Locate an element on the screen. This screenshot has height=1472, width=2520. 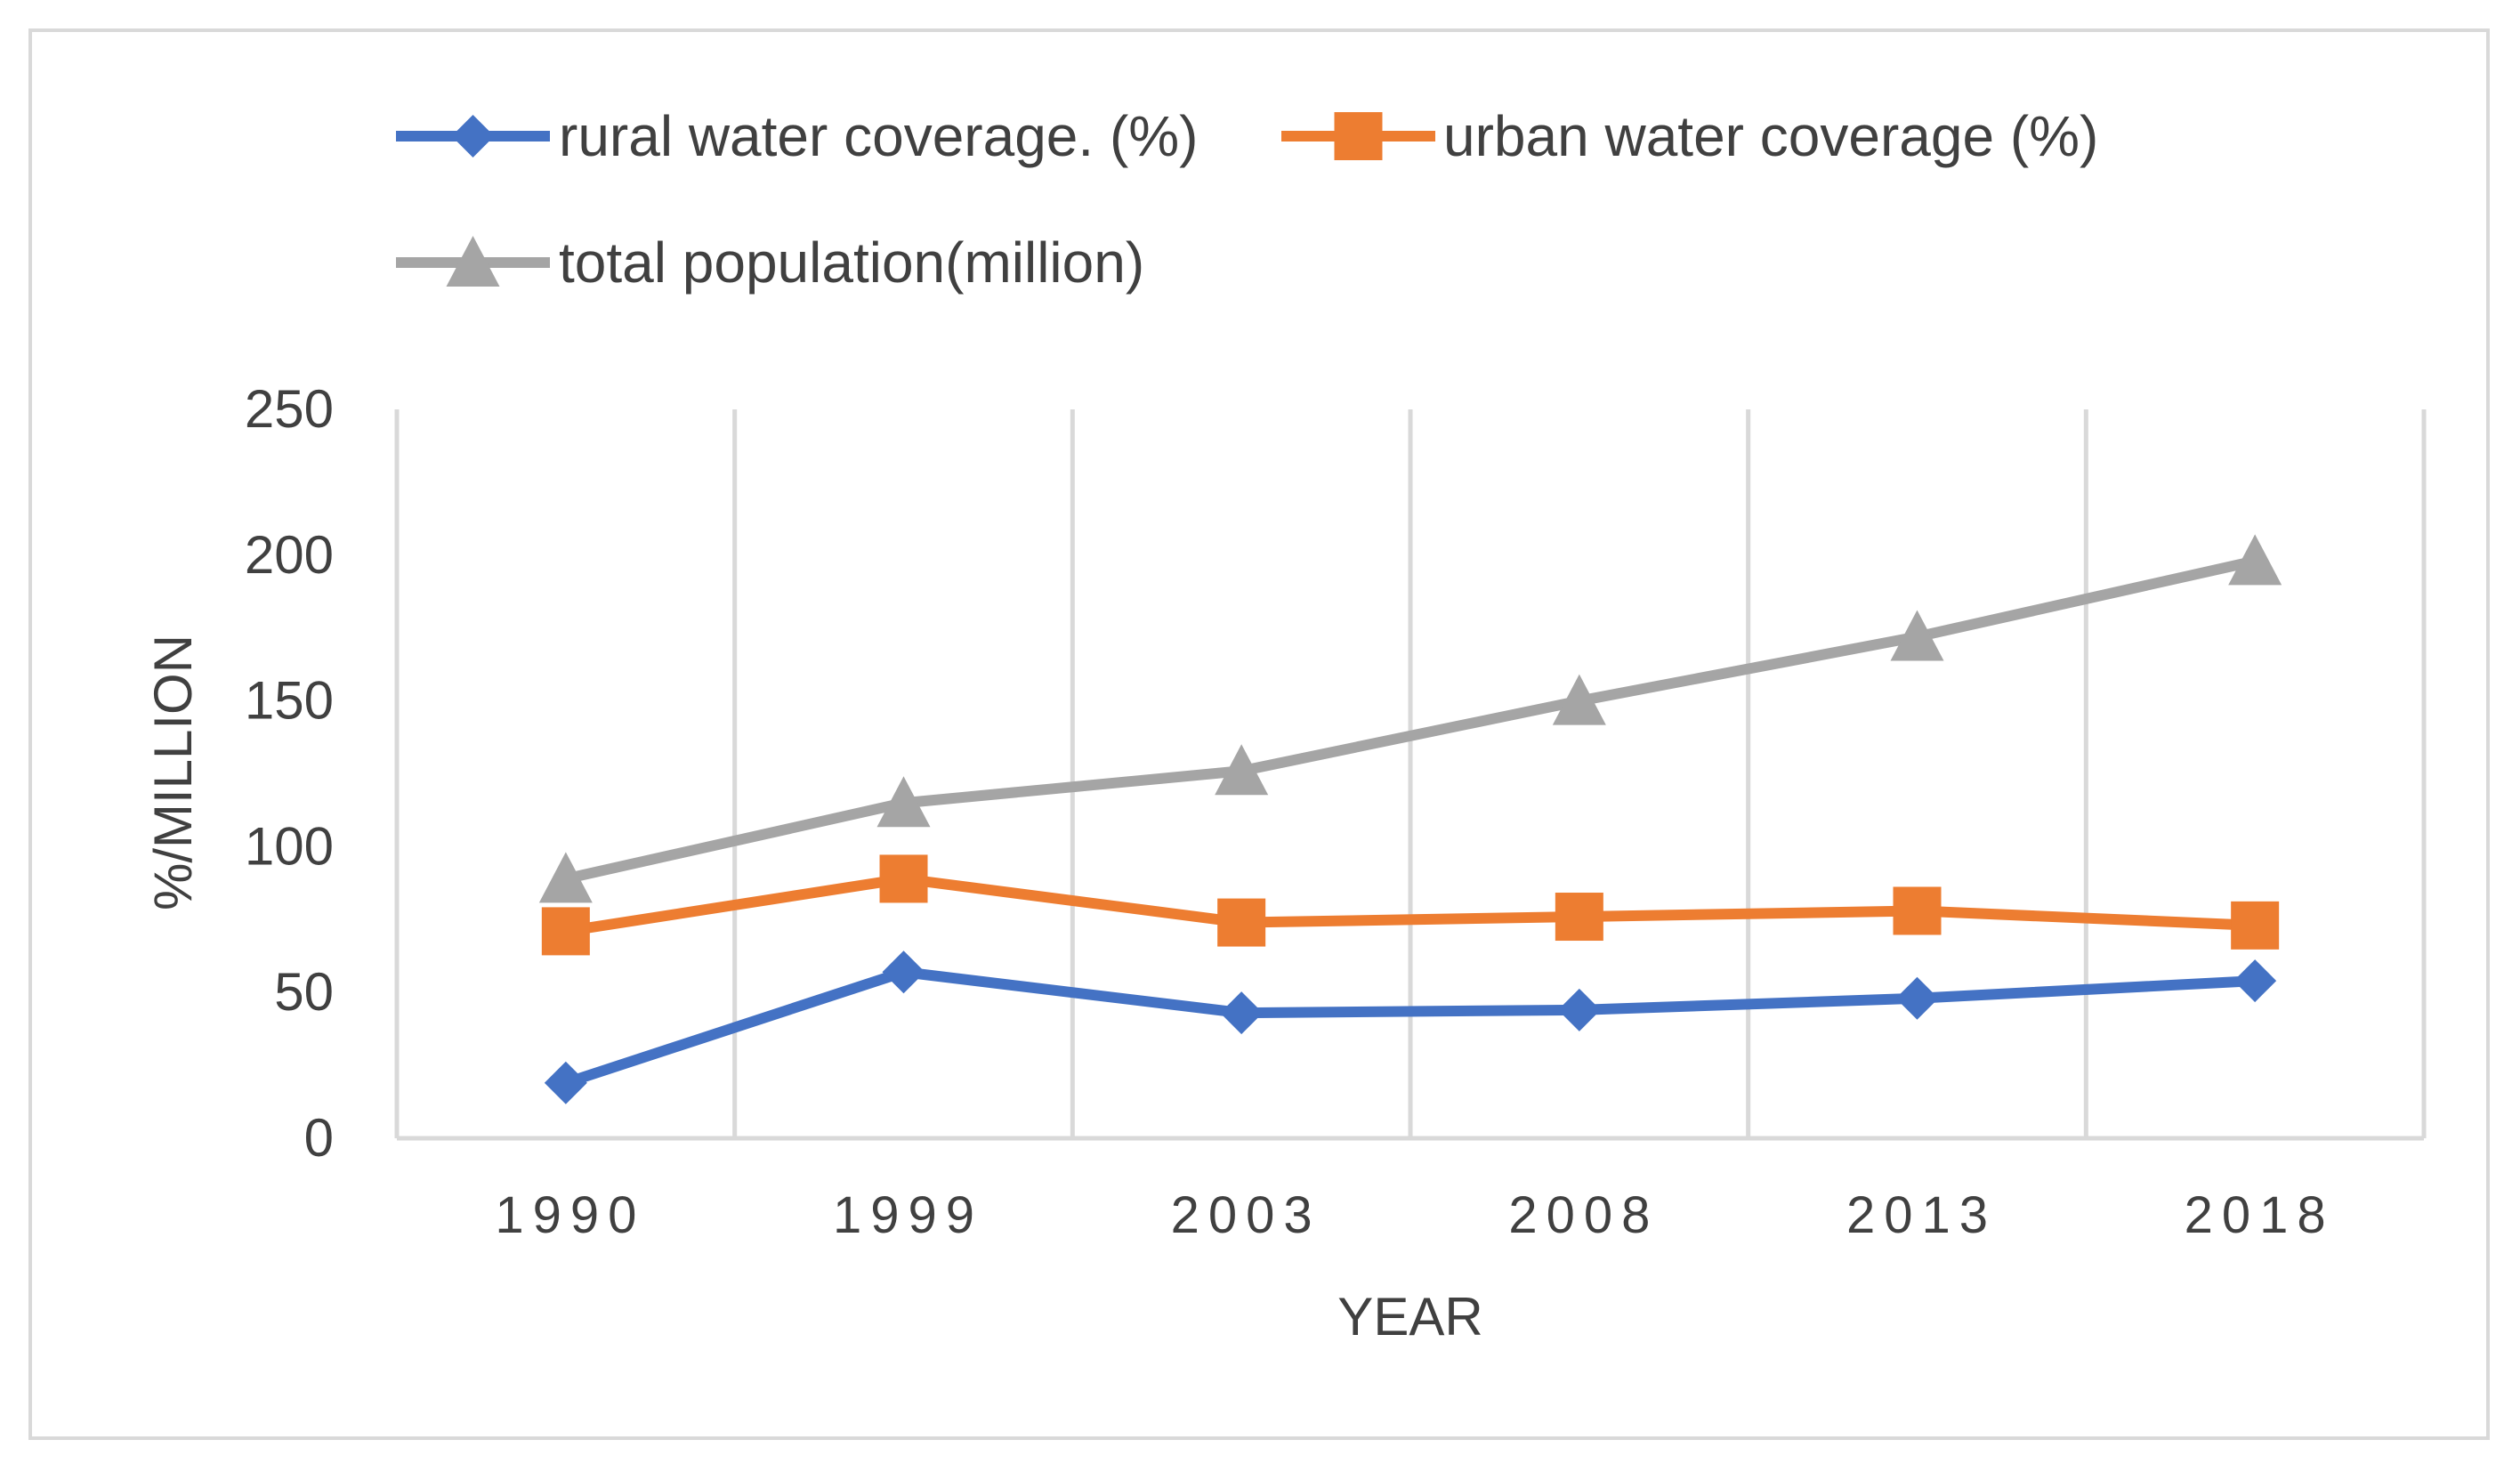
y-tick-label: 100 is located at coordinates (289, 846).